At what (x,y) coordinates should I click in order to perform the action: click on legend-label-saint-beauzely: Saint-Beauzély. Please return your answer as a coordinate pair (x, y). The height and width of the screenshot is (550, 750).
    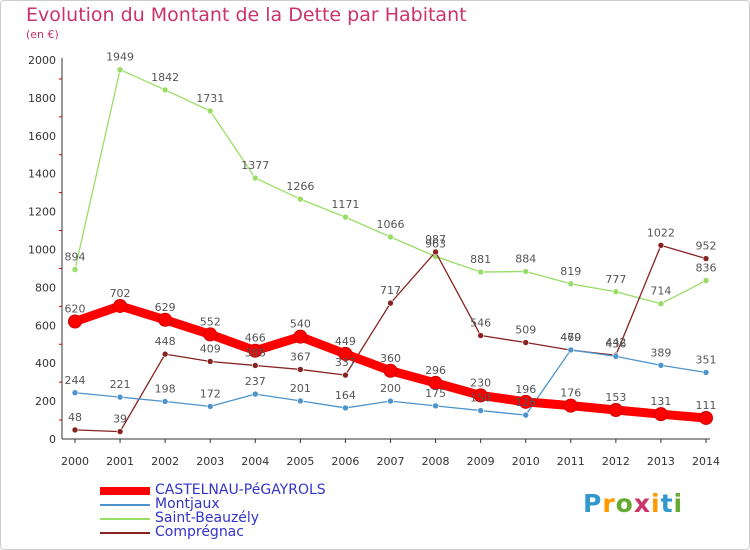
    Looking at the image, I should click on (207, 518).